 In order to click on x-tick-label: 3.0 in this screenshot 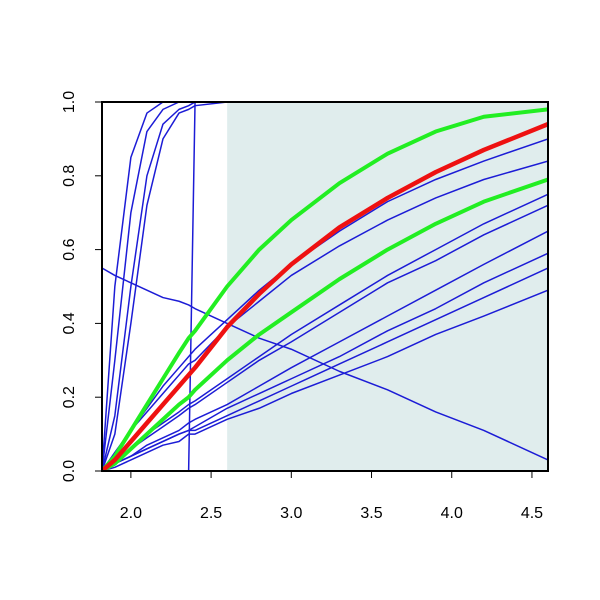, I will do `click(291, 513)`.